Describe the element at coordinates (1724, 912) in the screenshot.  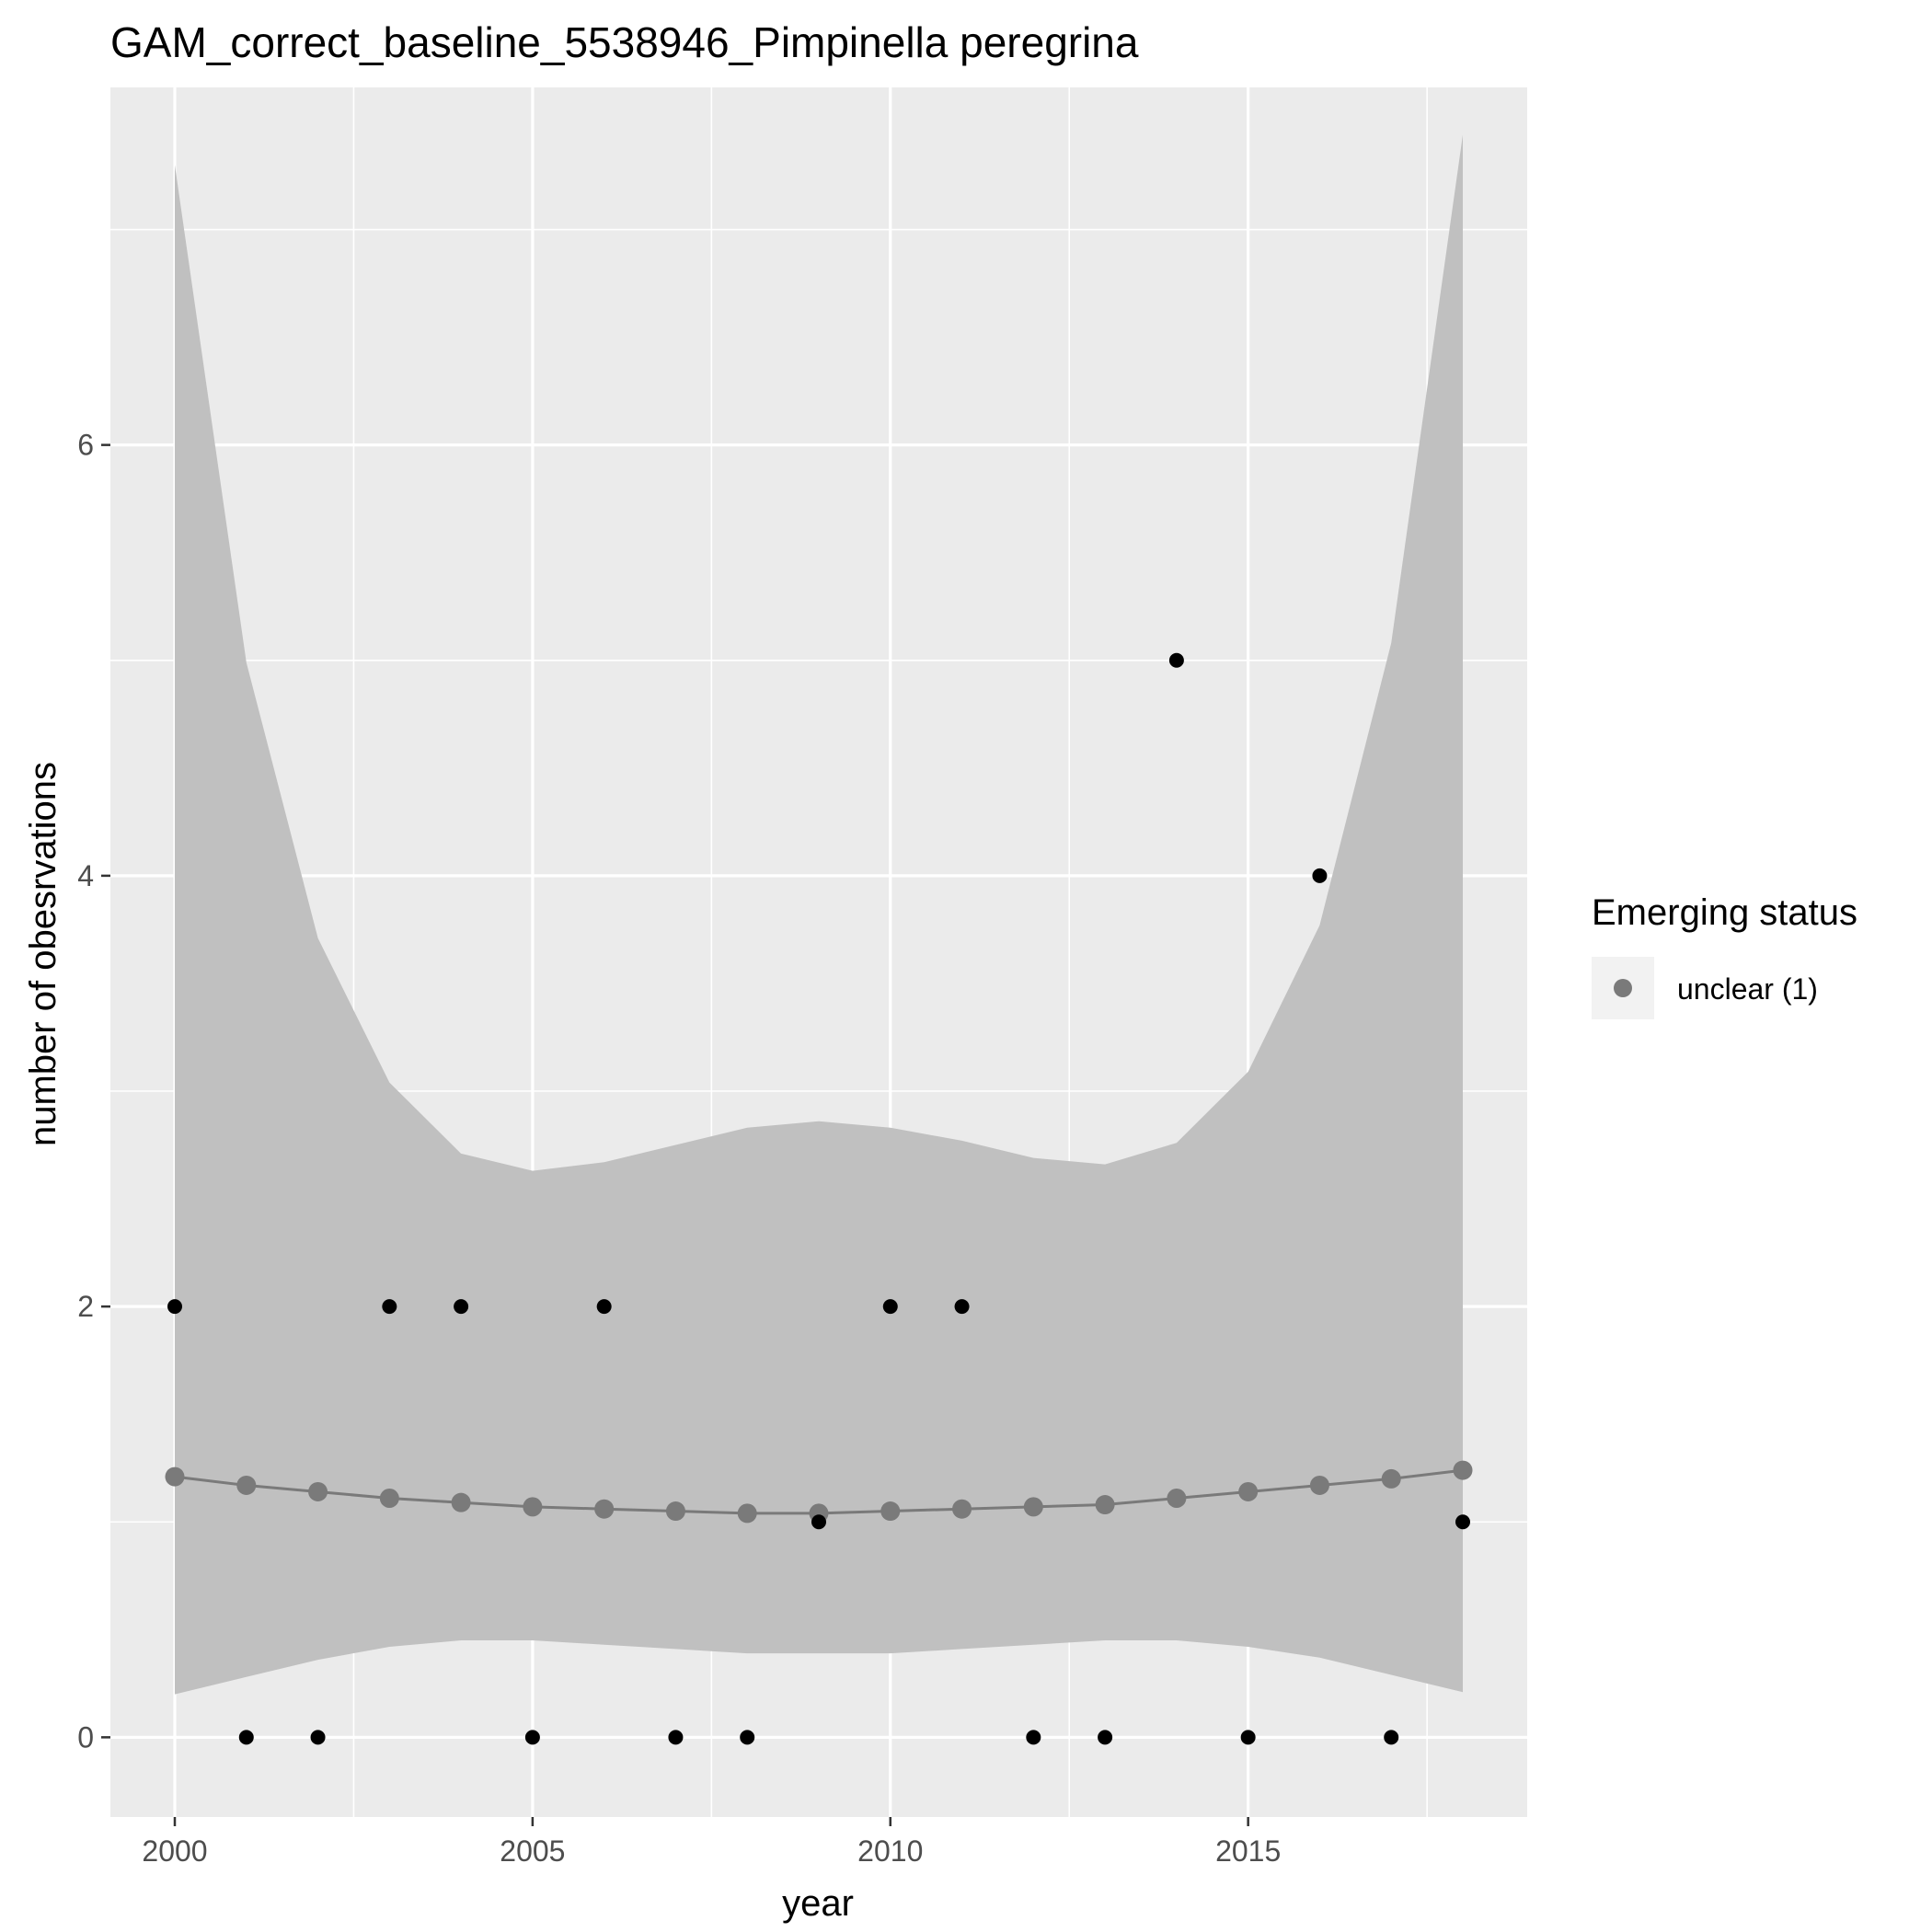
I see `legend-title: Emerging status` at that location.